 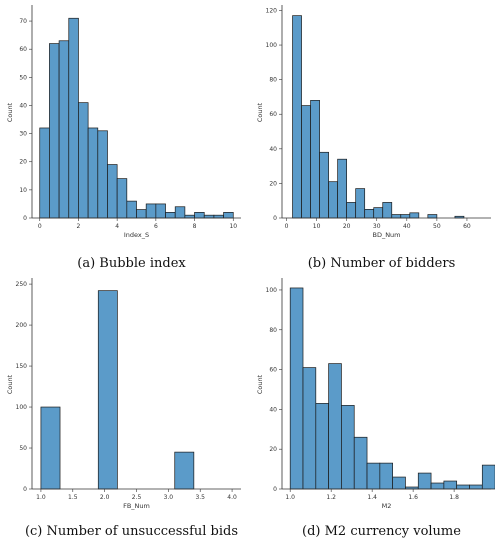 I want to click on y-tick-label: 150, so click(x=22, y=366).